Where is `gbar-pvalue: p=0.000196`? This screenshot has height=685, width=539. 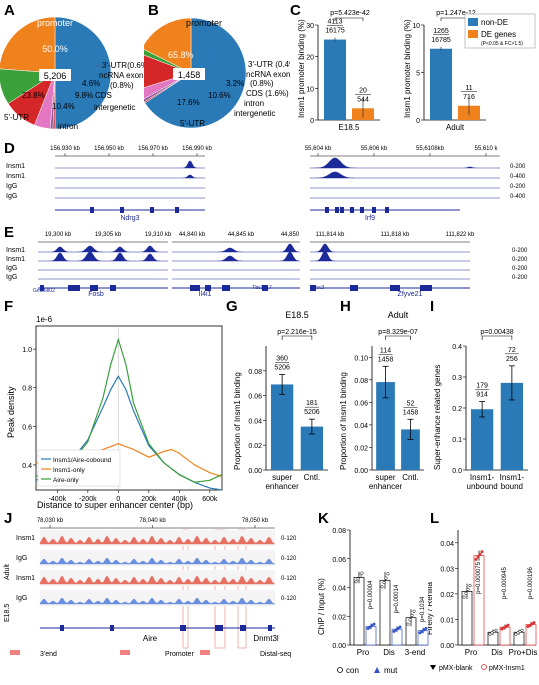 gbar-pvalue: p=0.000196 is located at coordinates (531, 582).